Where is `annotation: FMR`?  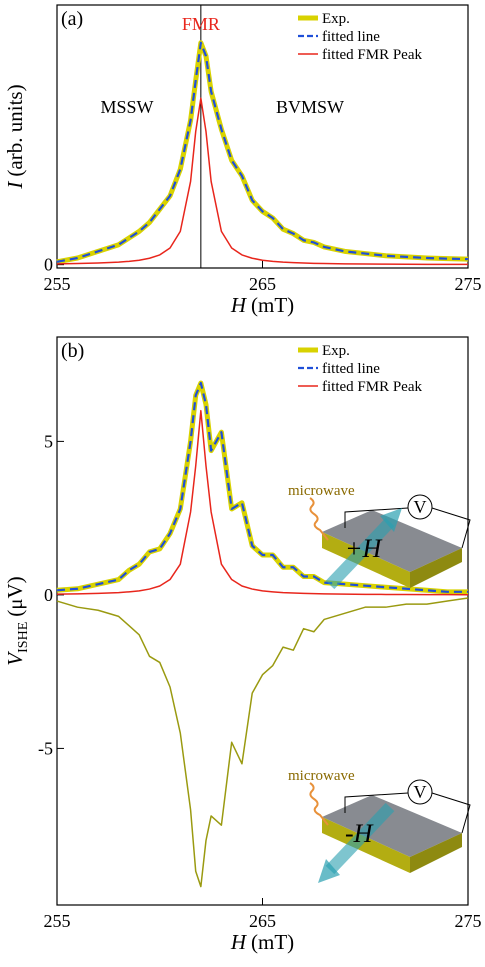
annotation: FMR is located at coordinates (201, 24).